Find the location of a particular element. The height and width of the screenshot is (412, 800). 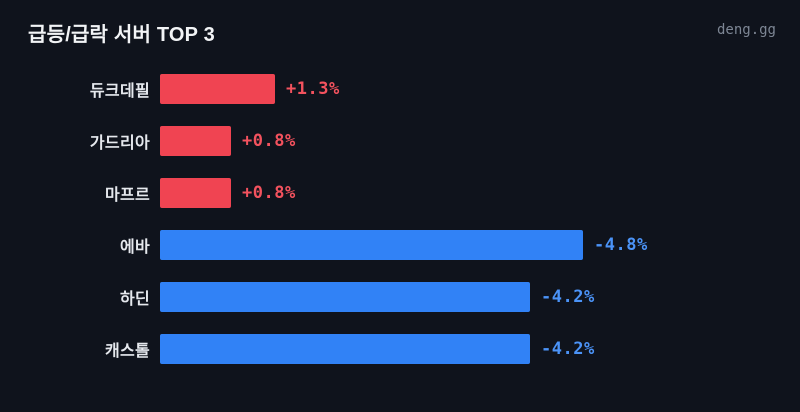

chart-row: 하딘 -4.2% is located at coordinates (400, 297).